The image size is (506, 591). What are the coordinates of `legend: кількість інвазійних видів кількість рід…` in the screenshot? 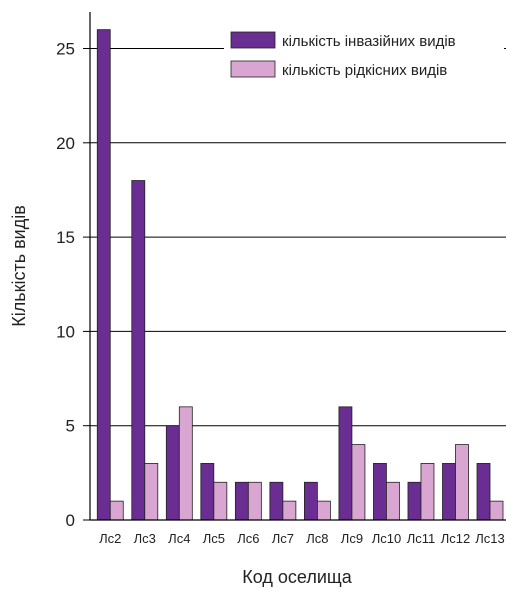 It's located at (364, 55).